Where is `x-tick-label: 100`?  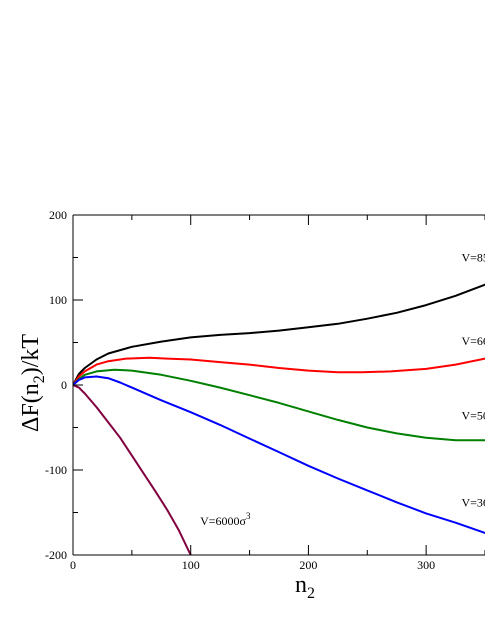 x-tick-label: 100 is located at coordinates (191, 565).